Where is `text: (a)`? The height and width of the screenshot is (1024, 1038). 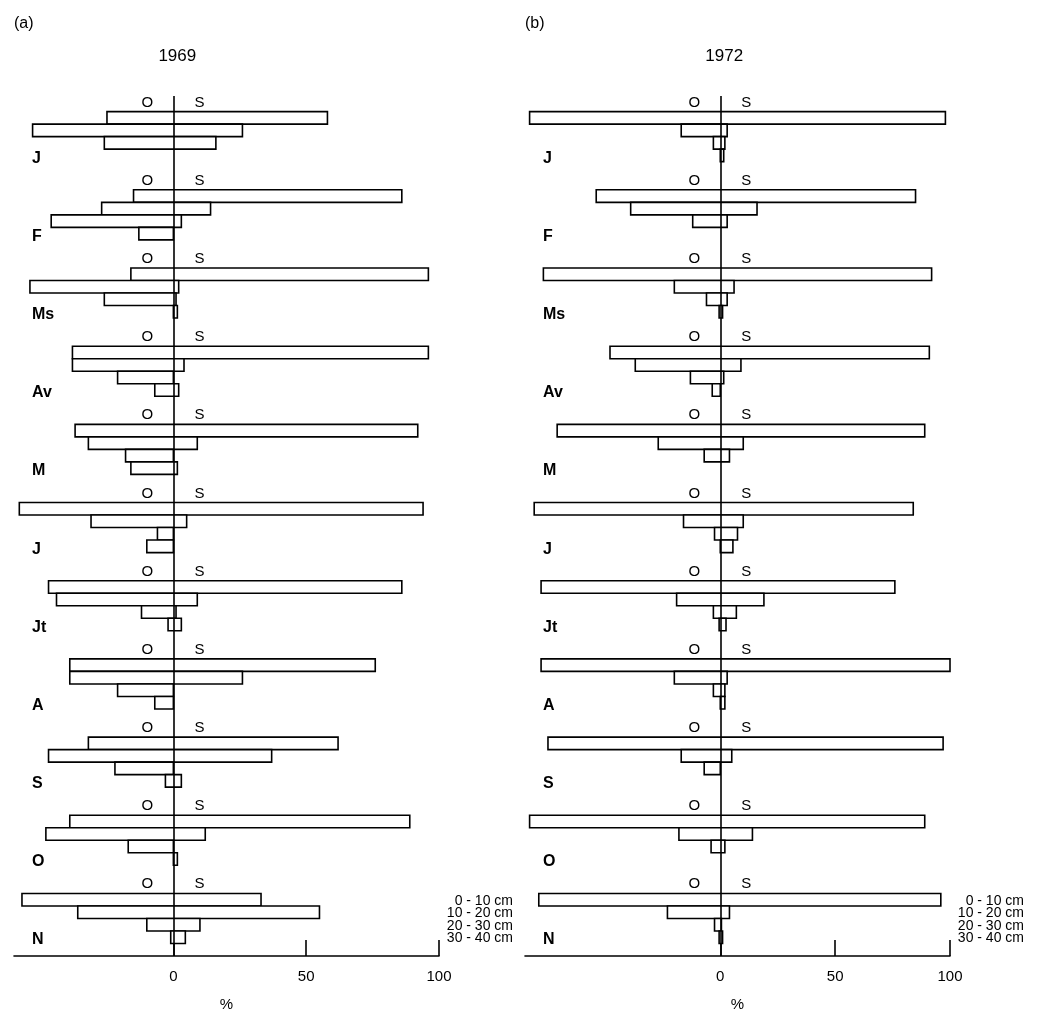 text: (a) is located at coordinates (24, 22).